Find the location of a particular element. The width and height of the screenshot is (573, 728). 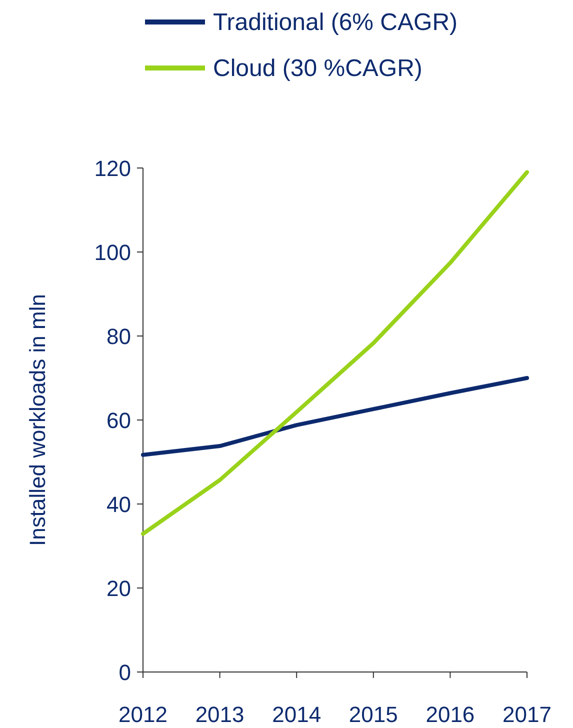

x-tick-label: 2017 is located at coordinates (527, 714).